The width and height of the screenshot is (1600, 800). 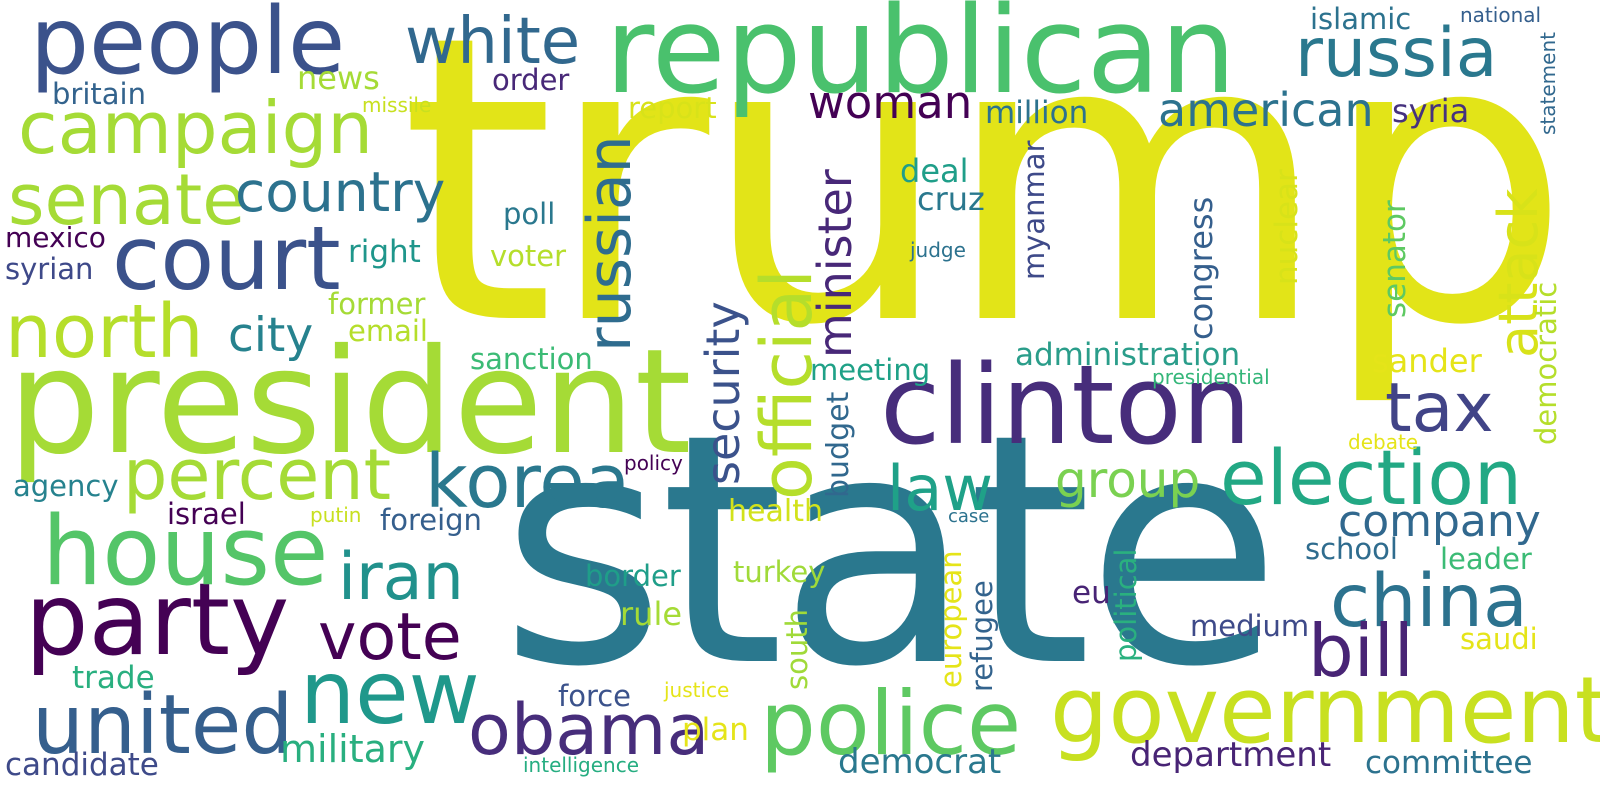 I want to click on word-national: national, so click(x=1501, y=15).